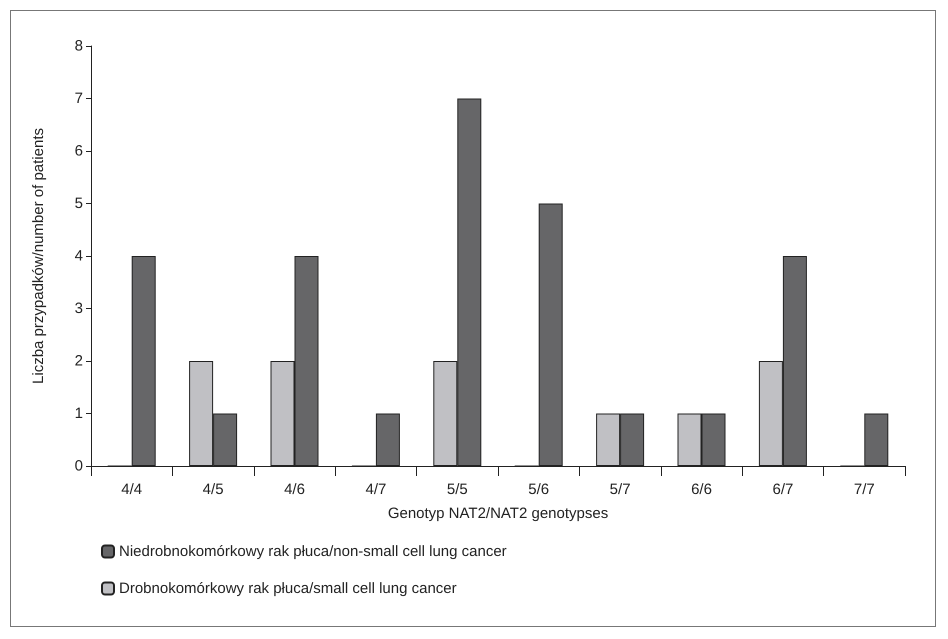 This screenshot has height=639, width=948. I want to click on x-tick-label: 4/4, so click(131, 489).